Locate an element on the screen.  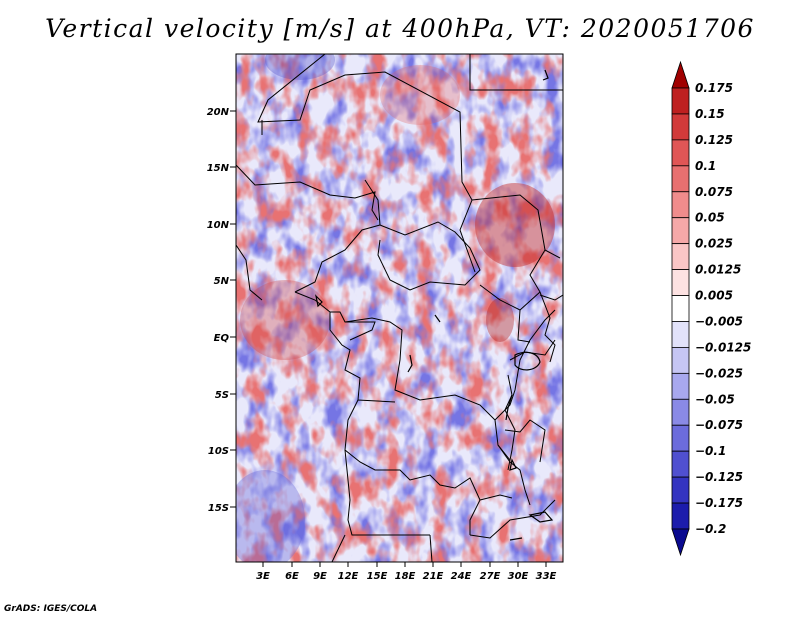
legend-level-label: −0.05 is located at coordinates (715, 399).